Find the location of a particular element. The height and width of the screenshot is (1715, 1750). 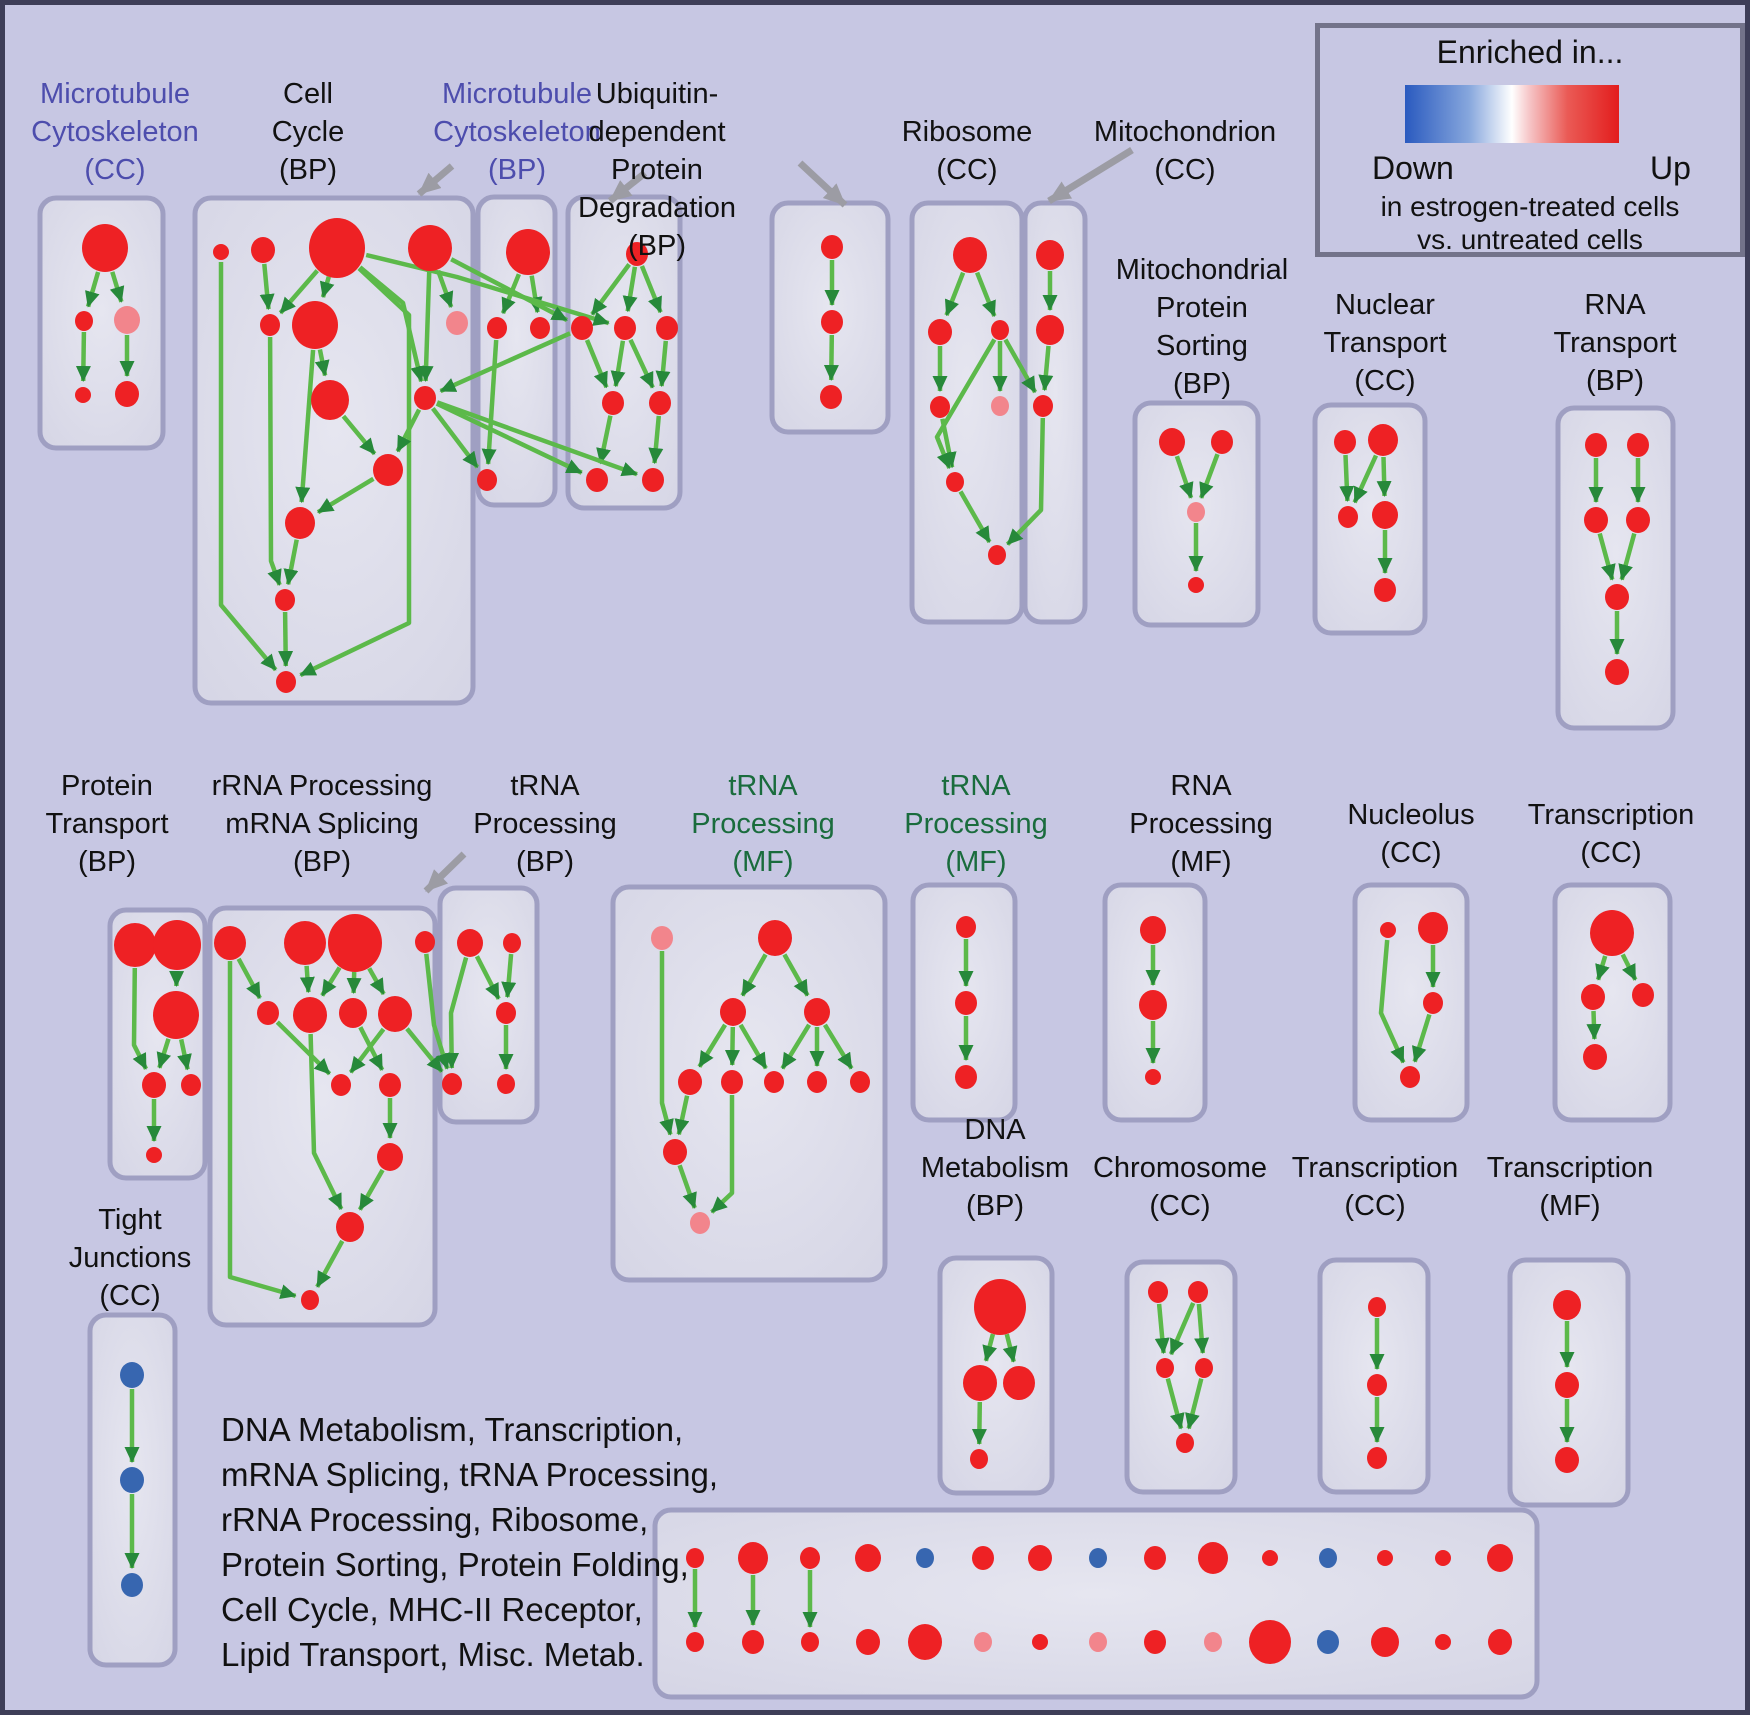

callout-arrow is located at coordinates (435, 180).